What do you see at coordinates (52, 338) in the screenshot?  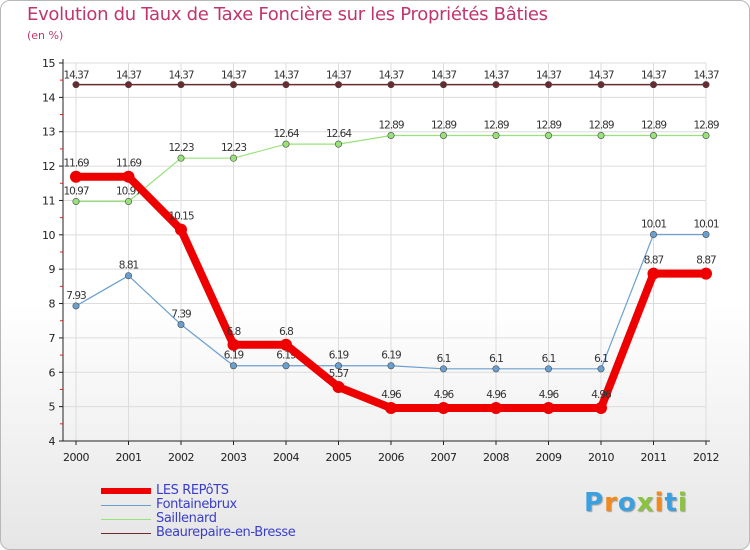 I see `y-tick-label: 7` at bounding box center [52, 338].